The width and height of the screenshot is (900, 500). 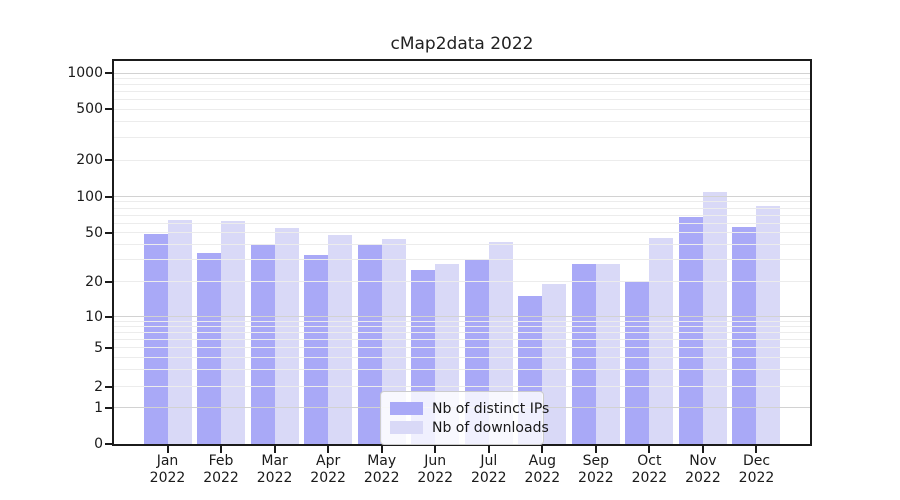 What do you see at coordinates (607, 353) in the screenshot?
I see `bar-downloads-sep` at bounding box center [607, 353].